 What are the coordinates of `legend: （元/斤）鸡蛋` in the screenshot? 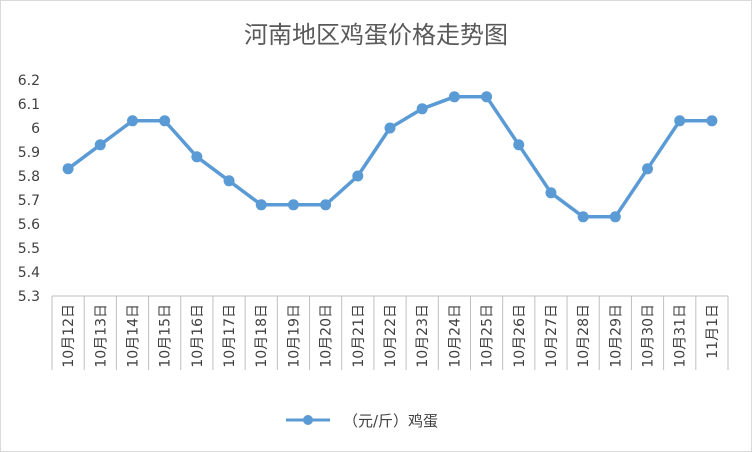 It's located at (362, 421).